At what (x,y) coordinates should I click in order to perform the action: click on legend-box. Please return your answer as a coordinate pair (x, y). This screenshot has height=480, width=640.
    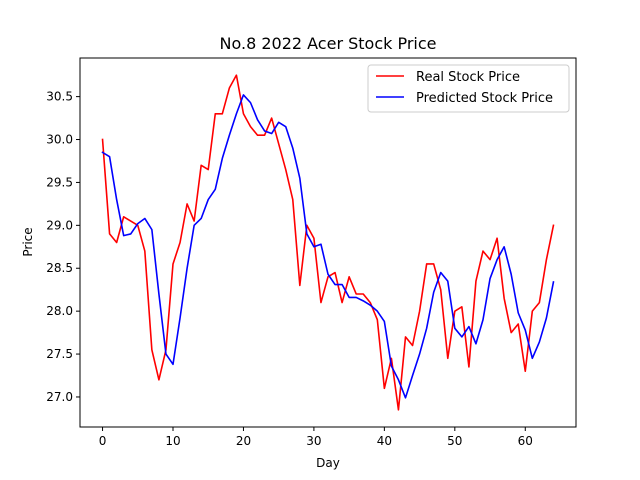
    Looking at the image, I should click on (468, 88).